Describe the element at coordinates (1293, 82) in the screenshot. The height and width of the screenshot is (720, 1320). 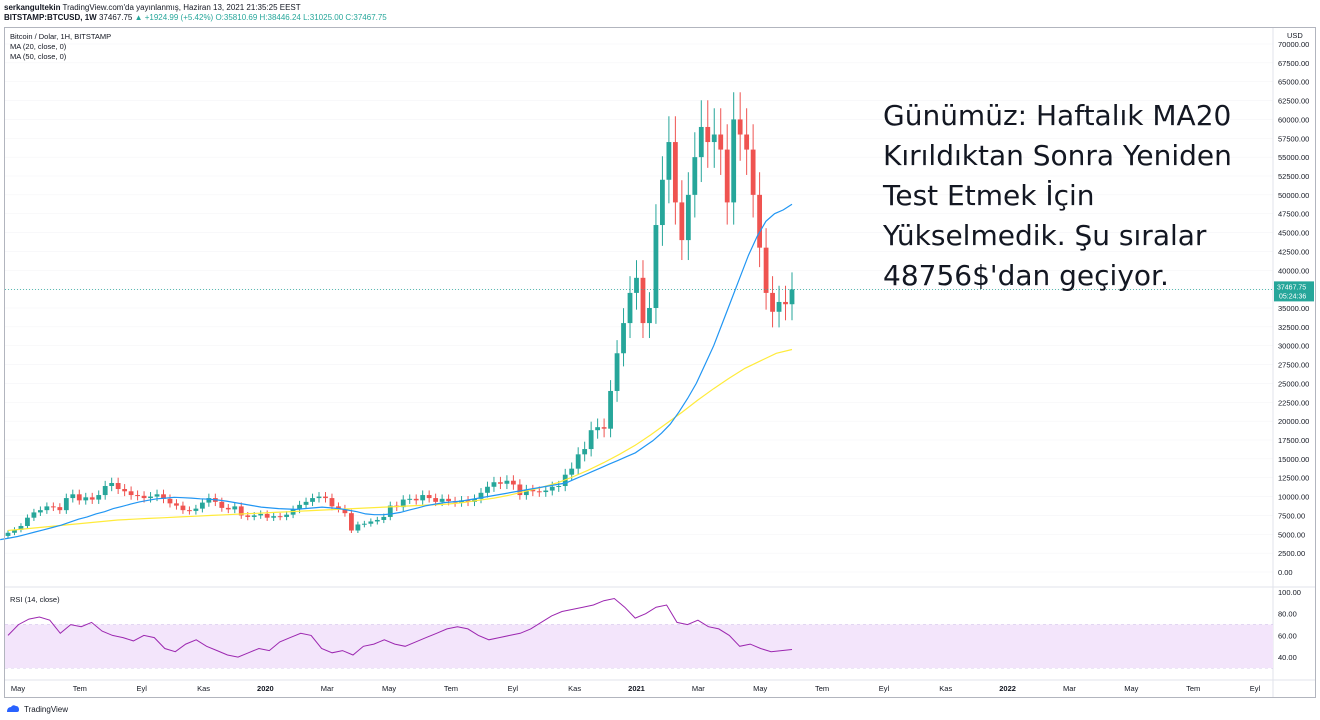
I see `price-tick-label: 65000.00` at that location.